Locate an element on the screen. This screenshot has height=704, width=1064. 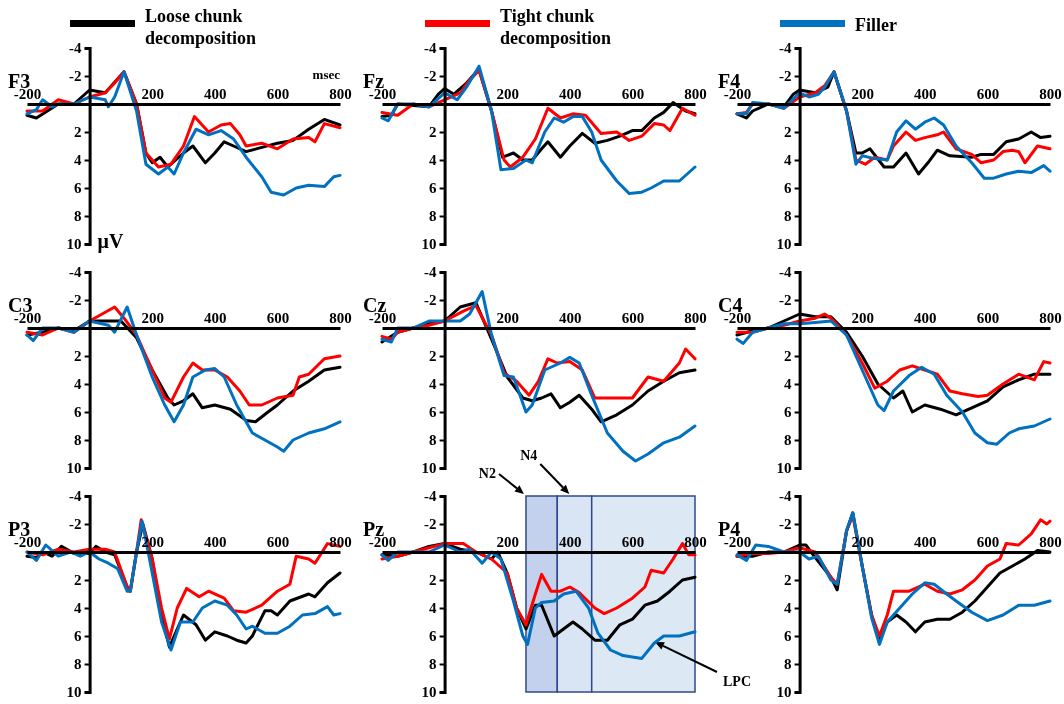
band-label: LPC is located at coordinates (737, 681).